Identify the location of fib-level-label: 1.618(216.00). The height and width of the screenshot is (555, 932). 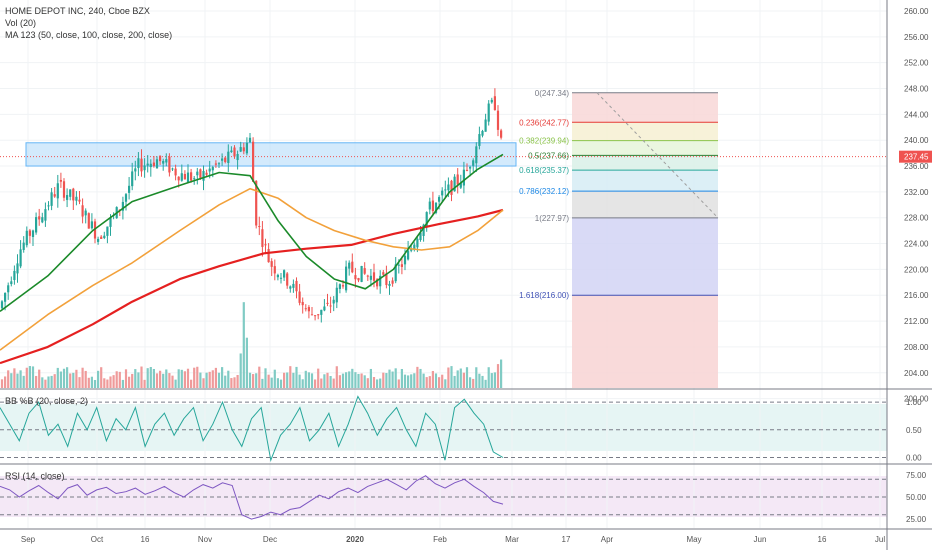
(544, 295).